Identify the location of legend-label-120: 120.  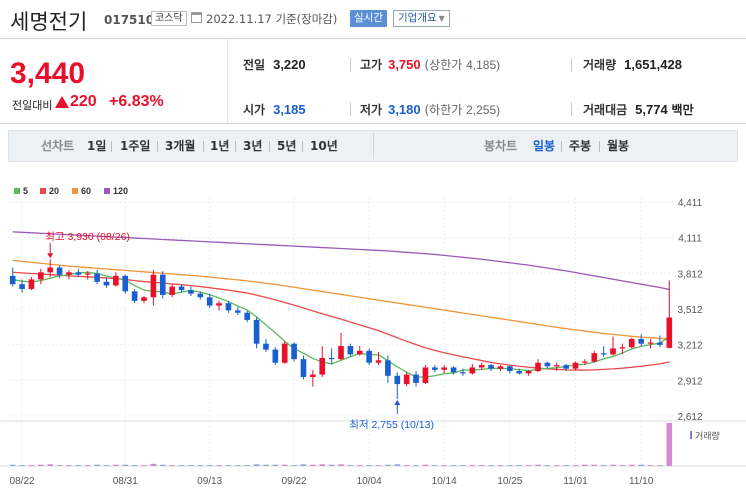
(120, 191).